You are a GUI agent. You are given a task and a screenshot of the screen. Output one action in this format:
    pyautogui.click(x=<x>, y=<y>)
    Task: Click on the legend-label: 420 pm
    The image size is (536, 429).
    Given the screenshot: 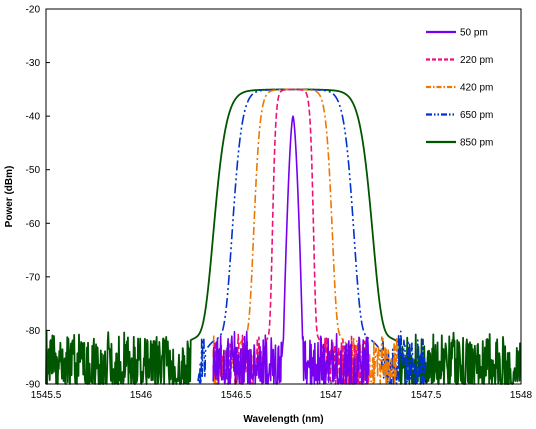 What is the action you would take?
    pyautogui.click(x=476, y=88)
    